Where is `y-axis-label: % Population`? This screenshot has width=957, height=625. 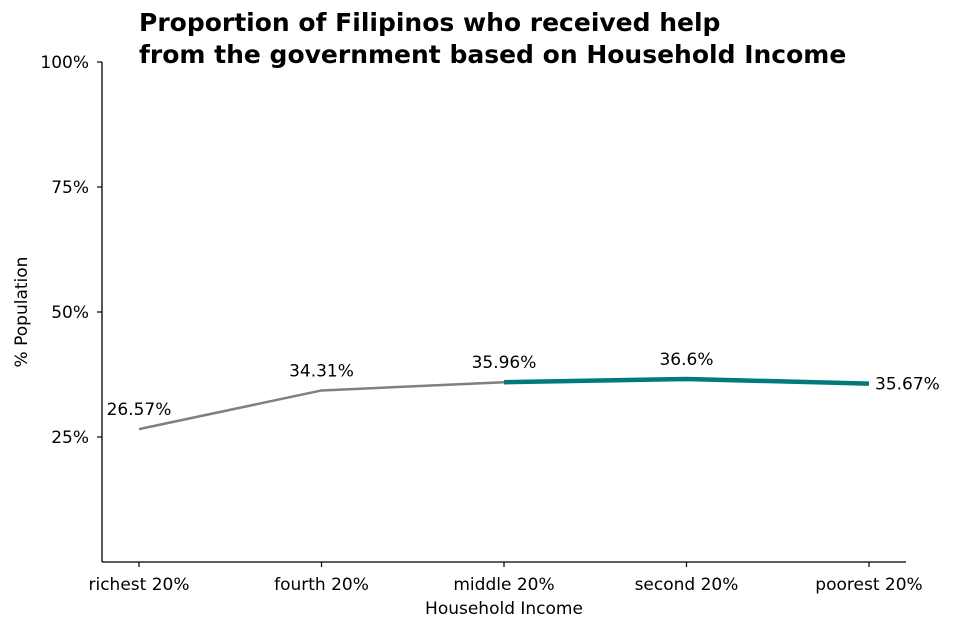
y-axis-label: % Population is located at coordinates (22, 312).